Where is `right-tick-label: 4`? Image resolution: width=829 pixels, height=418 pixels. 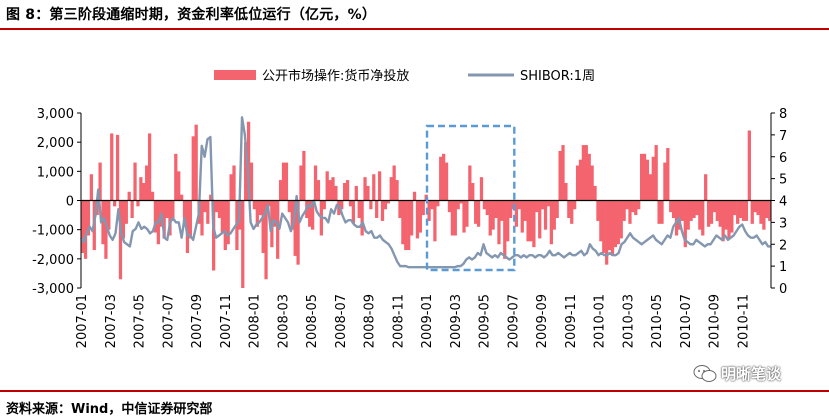 right-tick-label: 4 is located at coordinates (783, 202).